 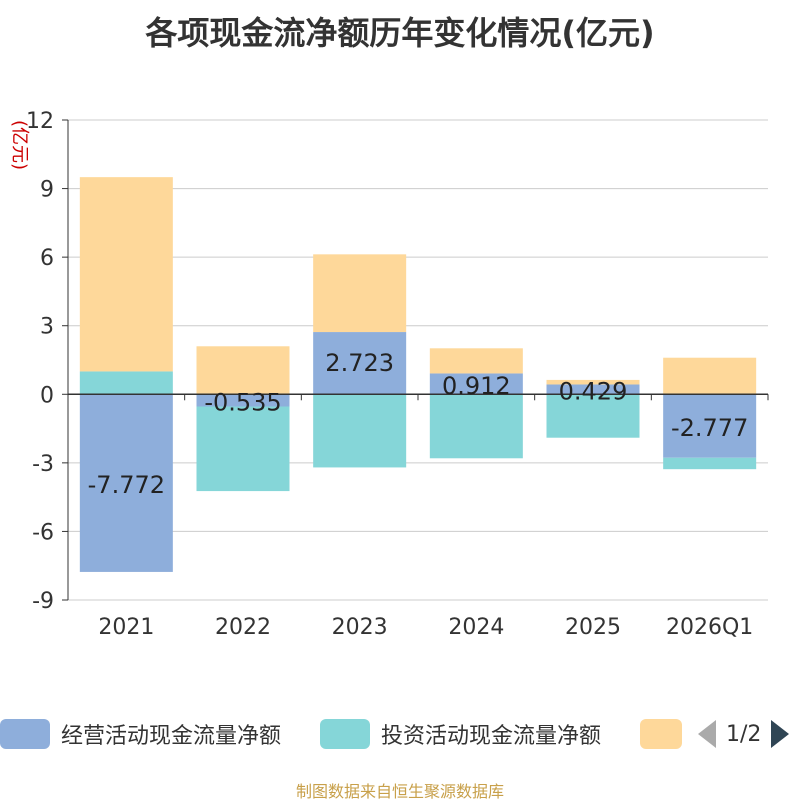 I want to click on y-axis-label: (亿元), so click(x=19, y=145).